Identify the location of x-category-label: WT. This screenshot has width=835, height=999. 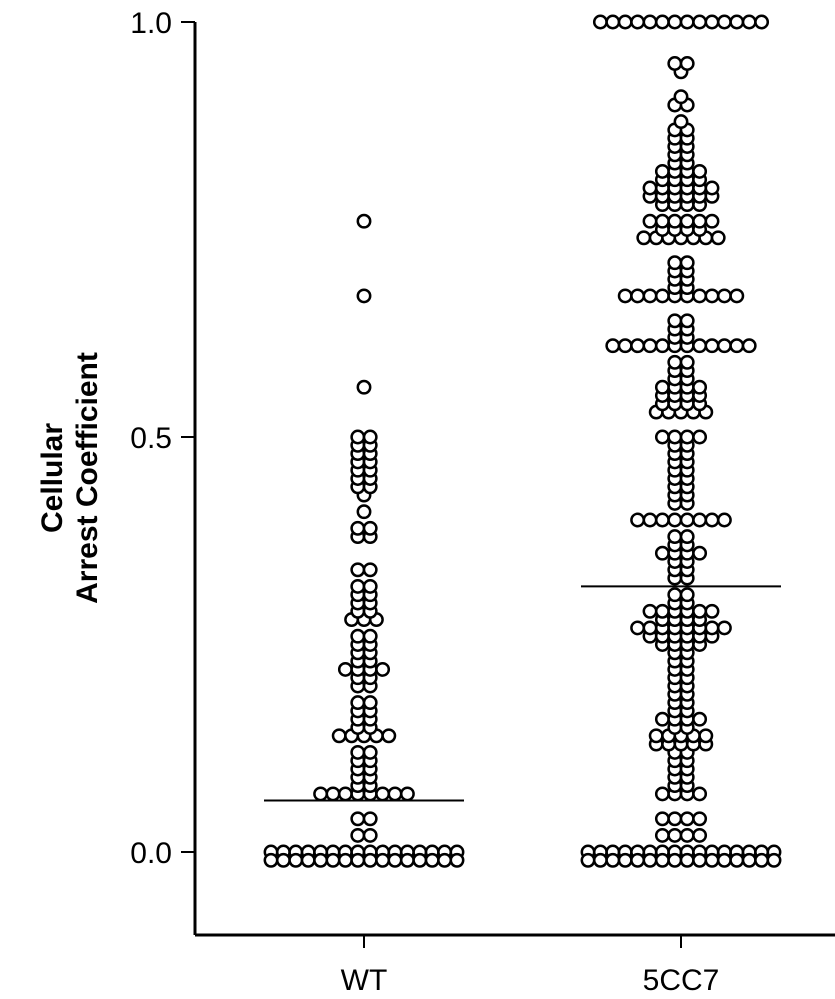
(364, 980).